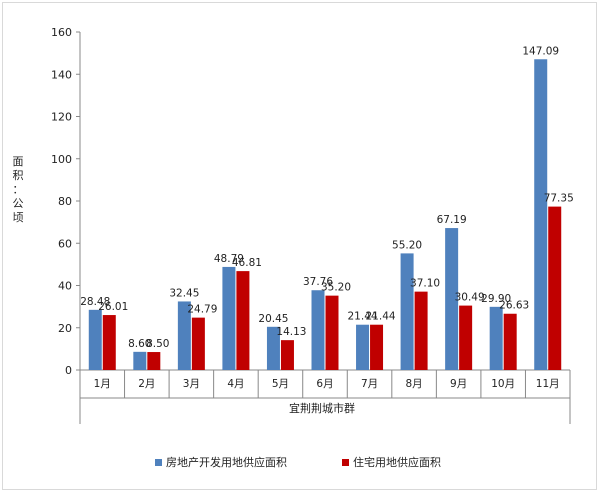 The width and height of the screenshot is (600, 493). Describe the element at coordinates (280, 384) in the screenshot. I see `x-tick-label: 5月` at that location.